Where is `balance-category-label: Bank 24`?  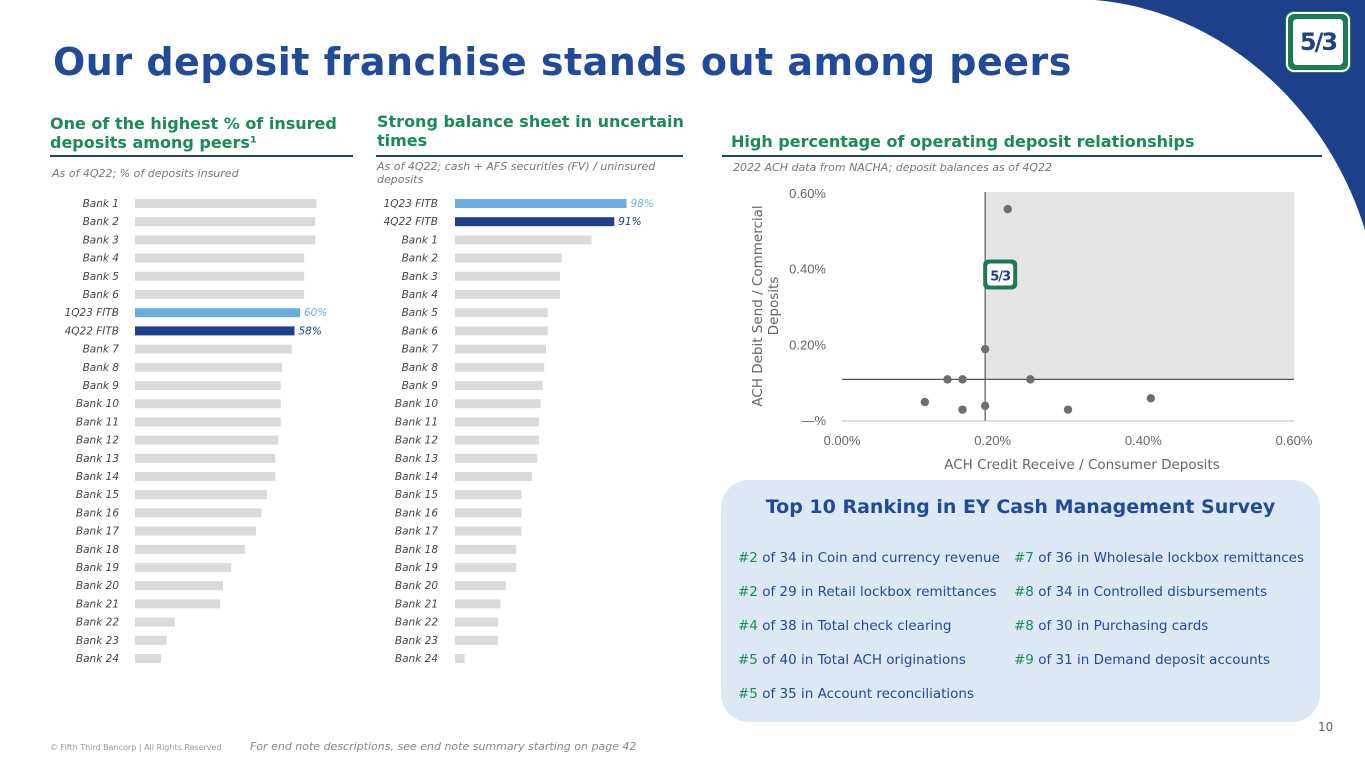 balance-category-label: Bank 24 is located at coordinates (416, 659).